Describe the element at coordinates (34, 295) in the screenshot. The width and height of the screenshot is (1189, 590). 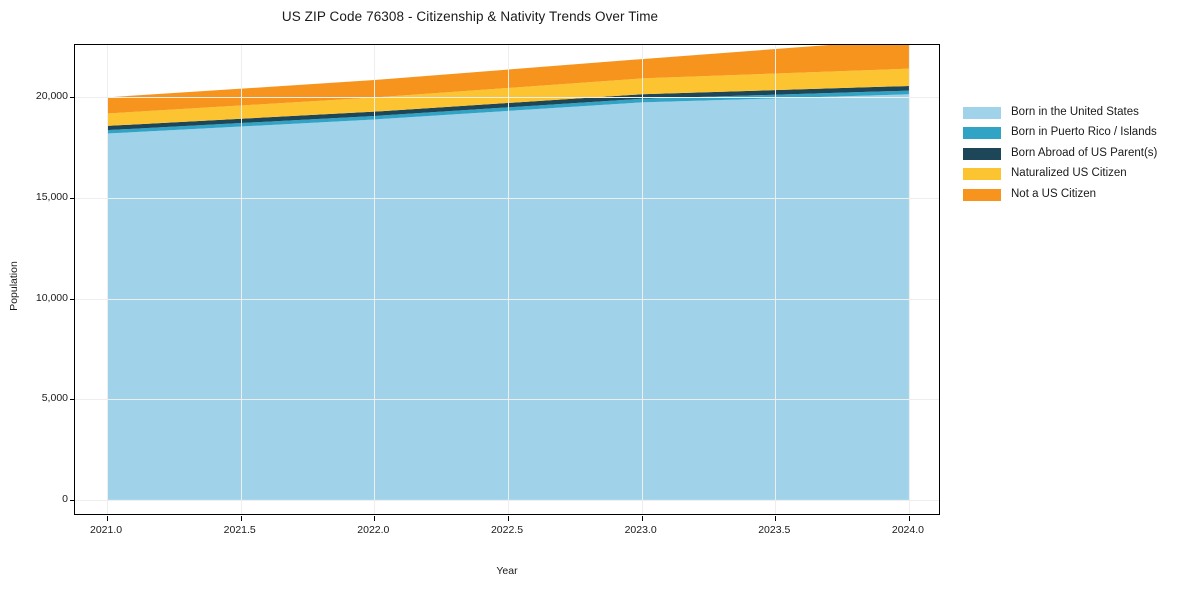
I see `y-axis-tick-labels: 0 5,000 10,000 15,000 20,000` at that location.